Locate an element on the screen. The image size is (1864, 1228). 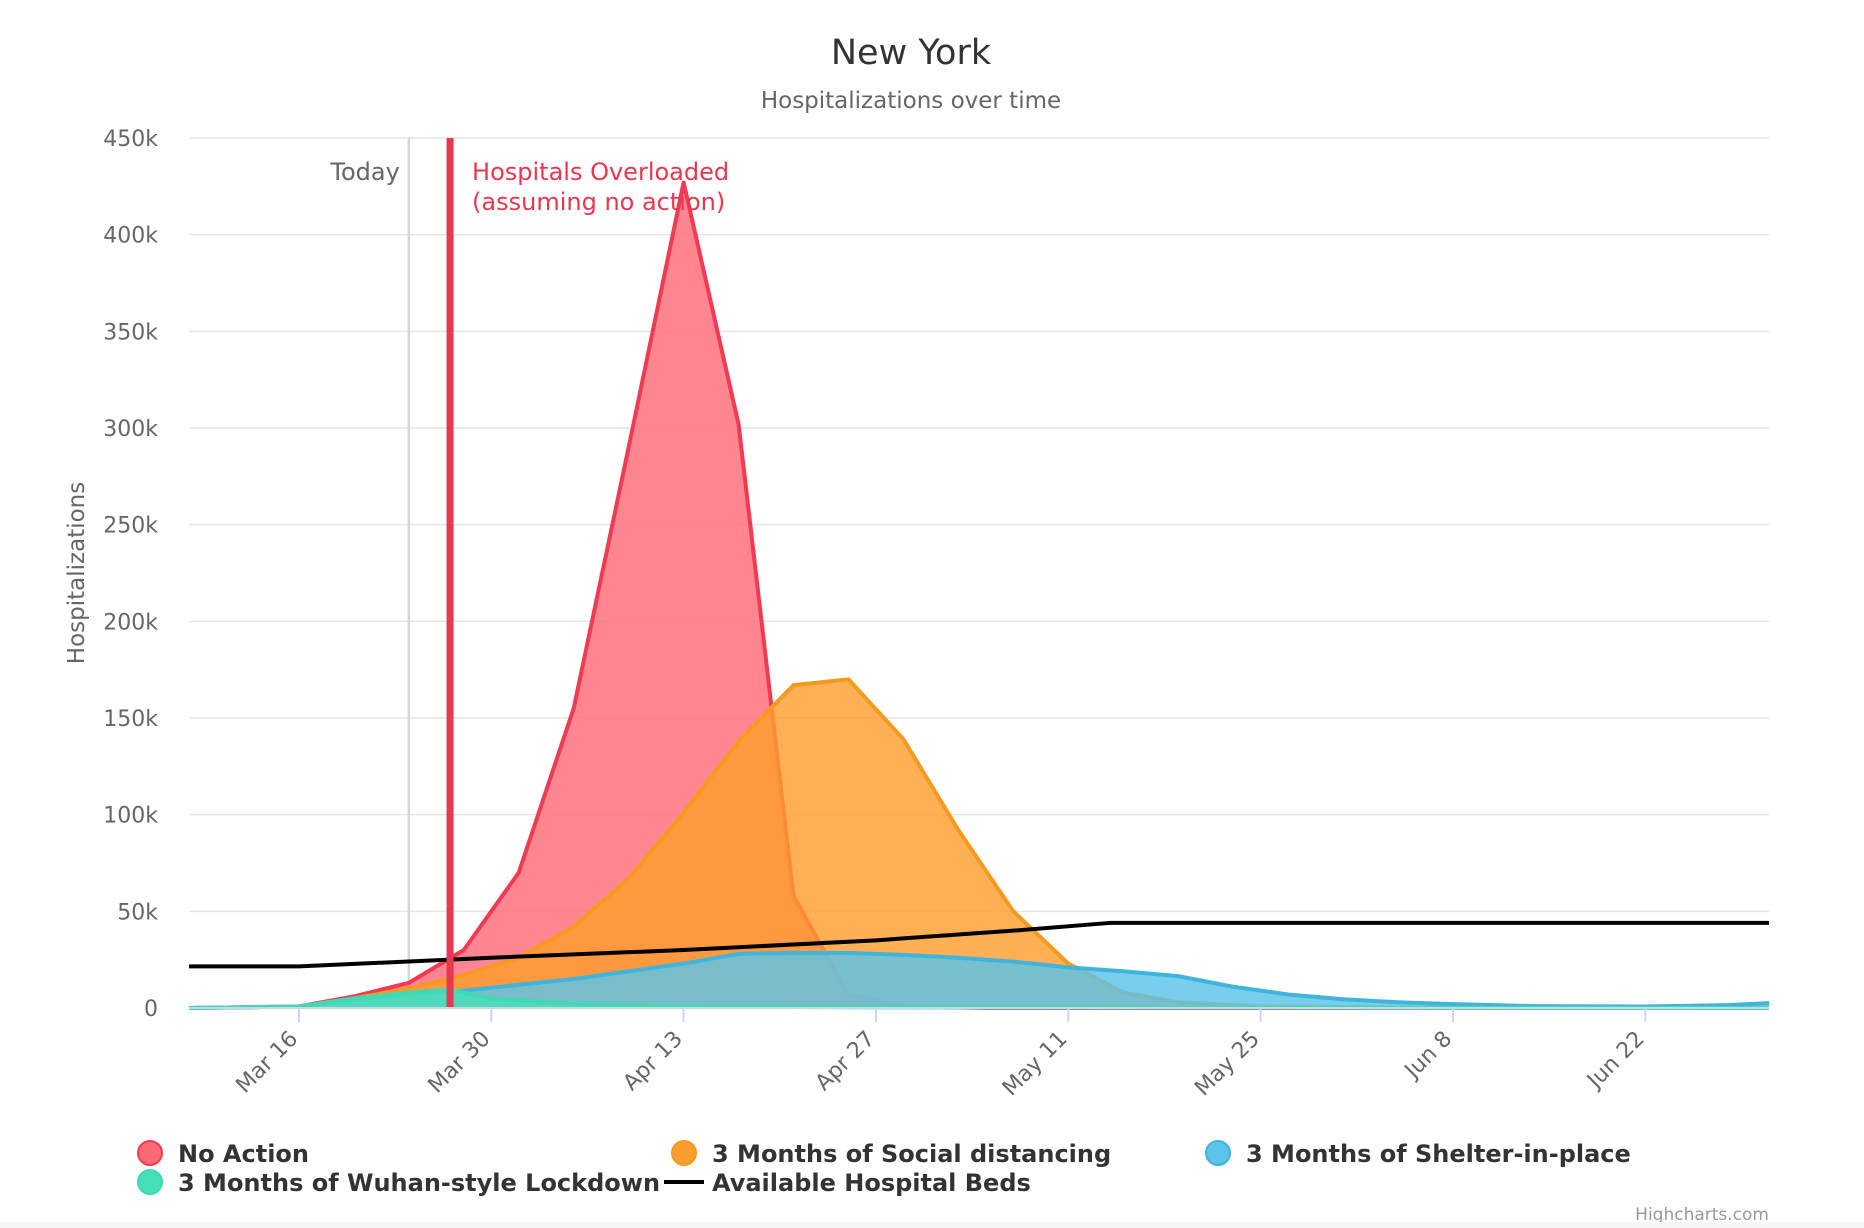
y-tick-label: 250k is located at coordinates (130, 526).